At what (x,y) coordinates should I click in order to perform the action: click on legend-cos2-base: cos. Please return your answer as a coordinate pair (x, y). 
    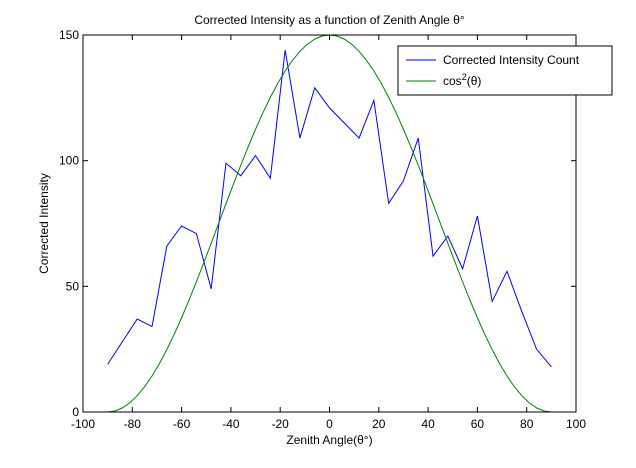
    Looking at the image, I should click on (452, 81).